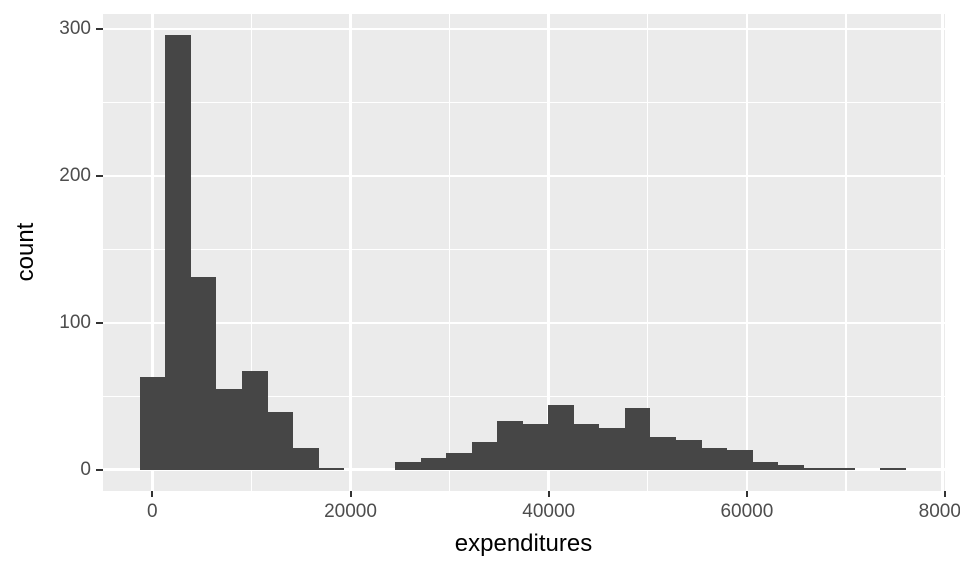  Describe the element at coordinates (350, 511) in the screenshot. I see `x-tick-label: 20000` at that location.